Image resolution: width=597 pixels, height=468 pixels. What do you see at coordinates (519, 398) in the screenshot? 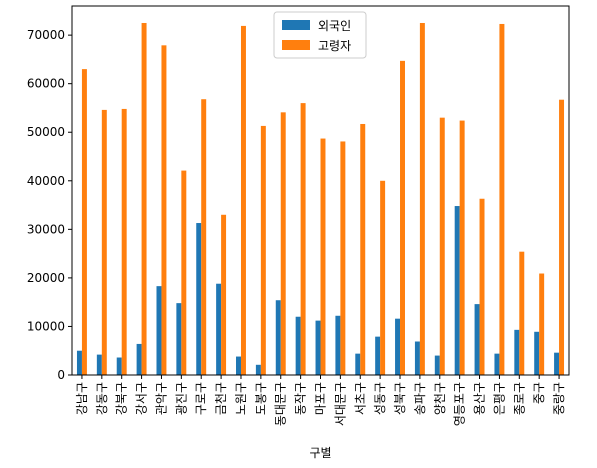
I see `x-tick-label-jongno: 종로구` at bounding box center [519, 398].